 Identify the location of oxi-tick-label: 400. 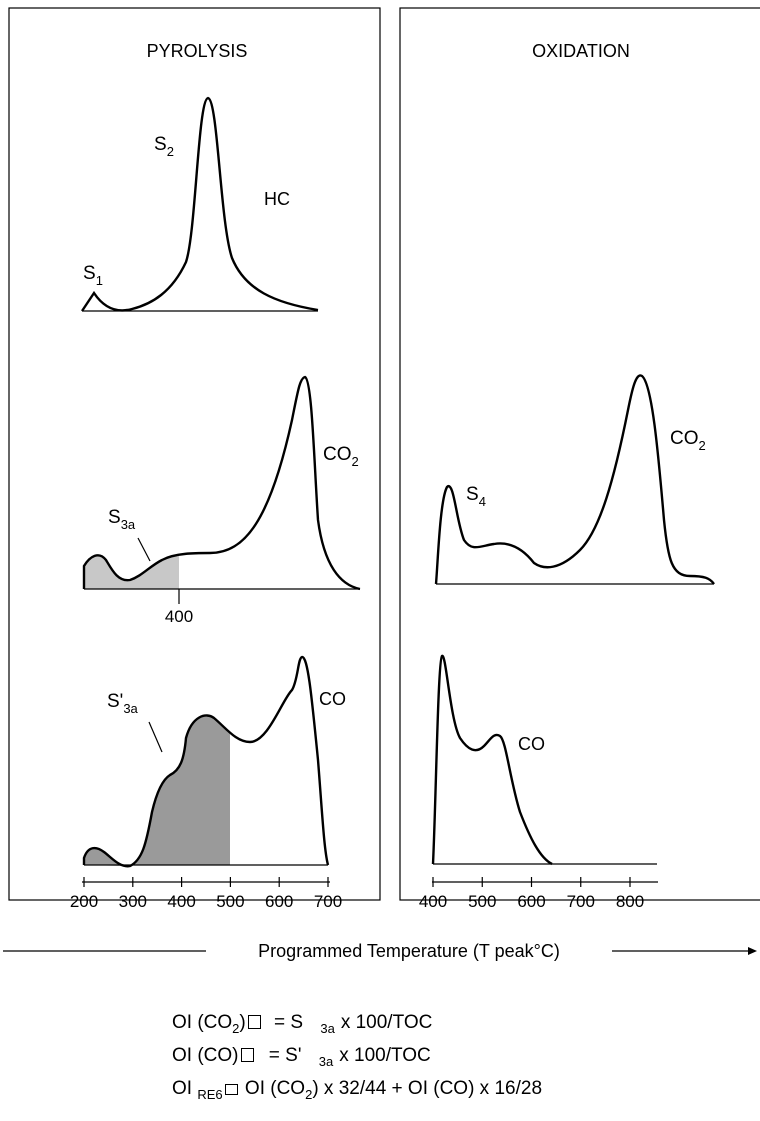
(433, 901).